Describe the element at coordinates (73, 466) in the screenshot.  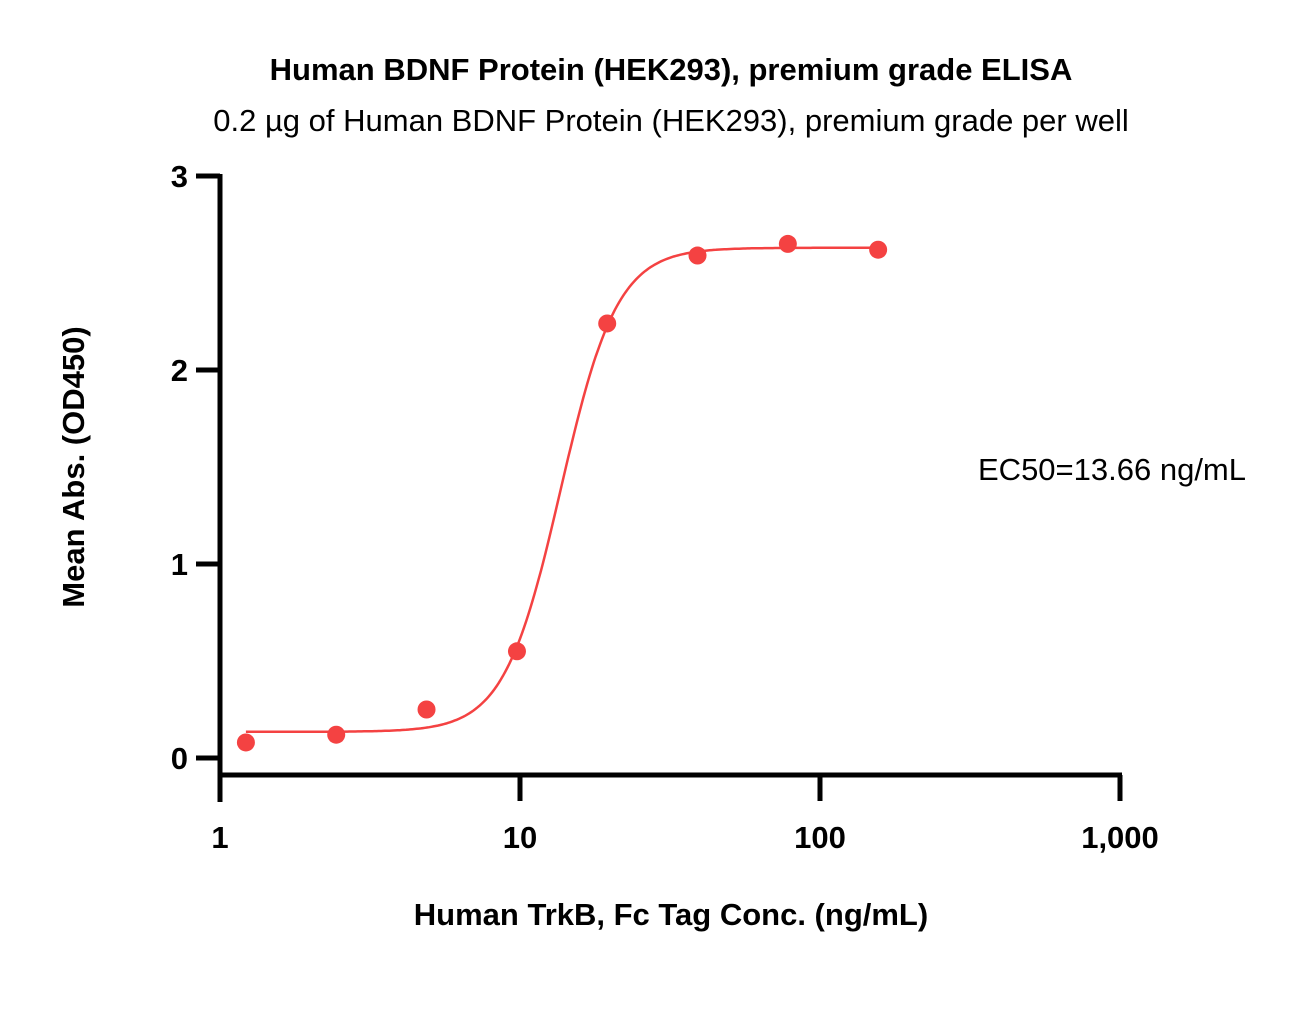
I see `y-axis-label: Mean Abs. (OD450)` at that location.